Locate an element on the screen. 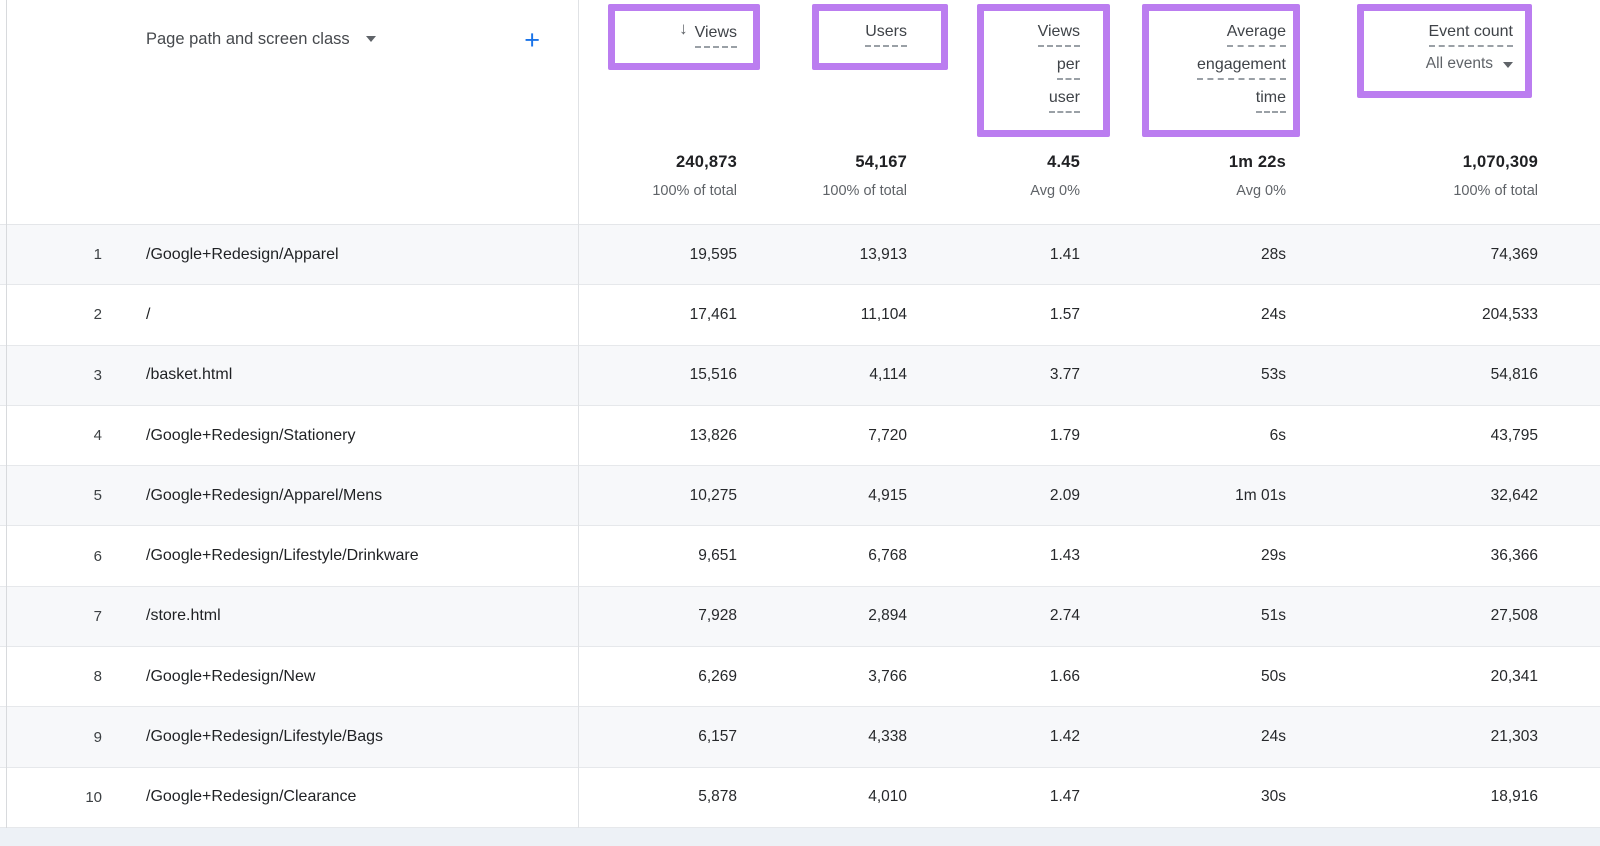 Image resolution: width=1600 pixels, height=846 pixels. bottom-scroll-strip is located at coordinates (800, 837).